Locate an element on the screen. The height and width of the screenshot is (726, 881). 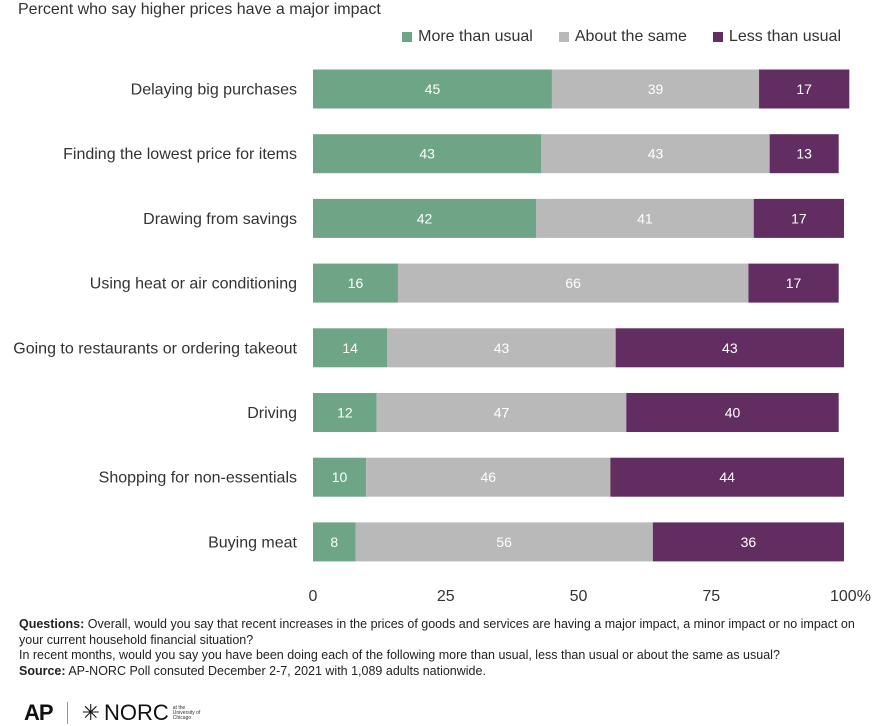
bar-value-label-more-than-usual-using-heat-or-air-conditioning: 16 is located at coordinates (356, 283).